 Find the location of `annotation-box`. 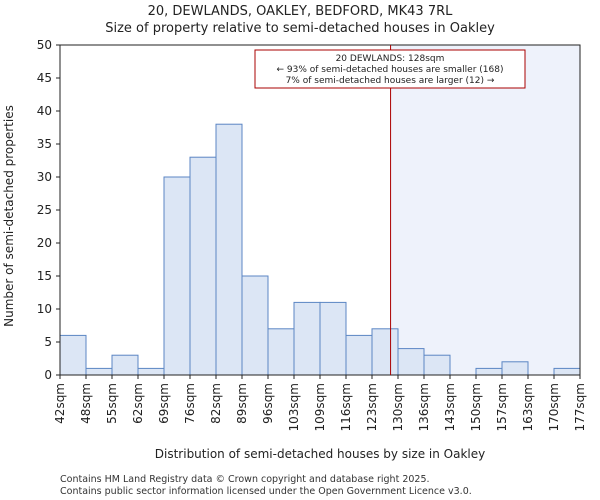

annotation-box is located at coordinates (390, 69).